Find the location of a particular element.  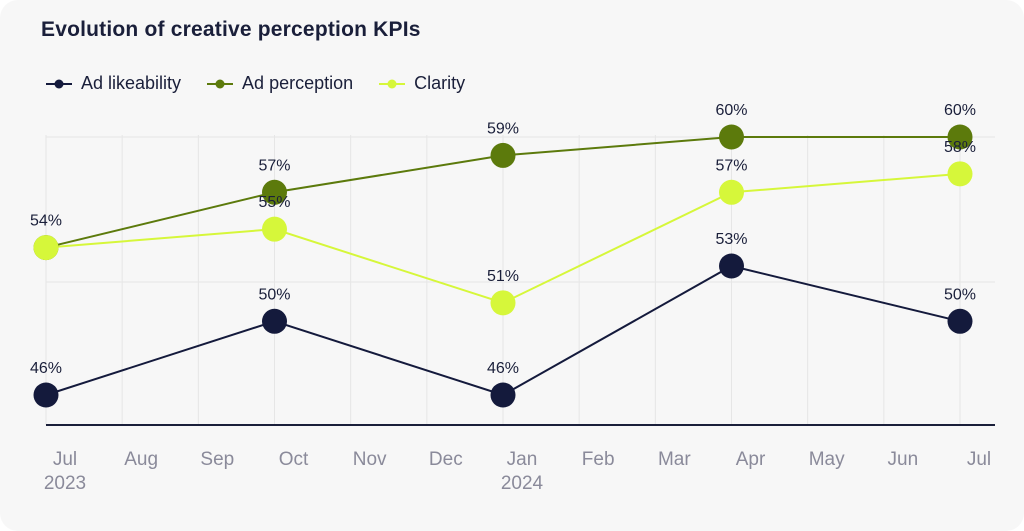

x-tick-label: Nov is located at coordinates (370, 459).